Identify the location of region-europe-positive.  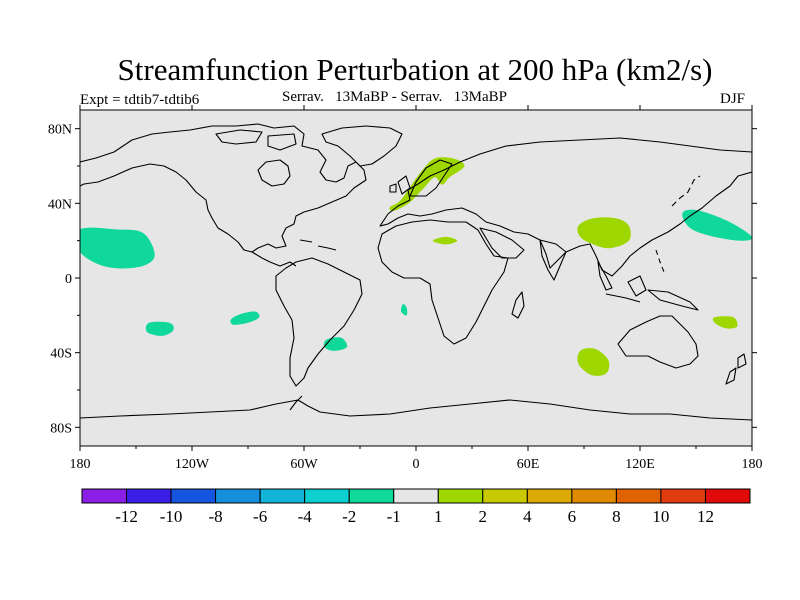
(427, 184).